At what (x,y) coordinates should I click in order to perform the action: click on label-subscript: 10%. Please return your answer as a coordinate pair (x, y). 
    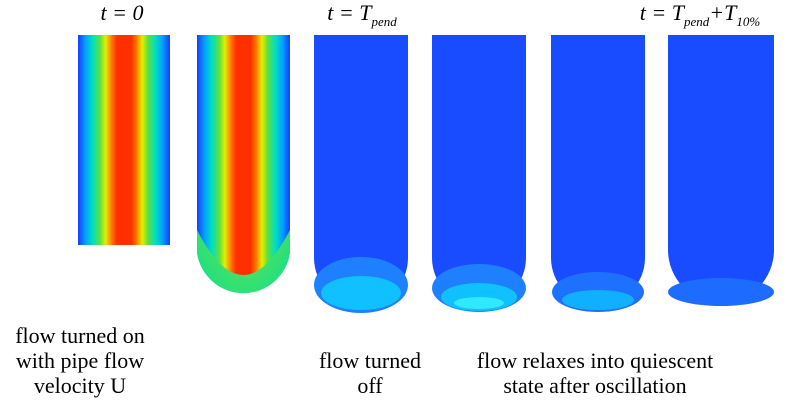
    Looking at the image, I should click on (748, 21).